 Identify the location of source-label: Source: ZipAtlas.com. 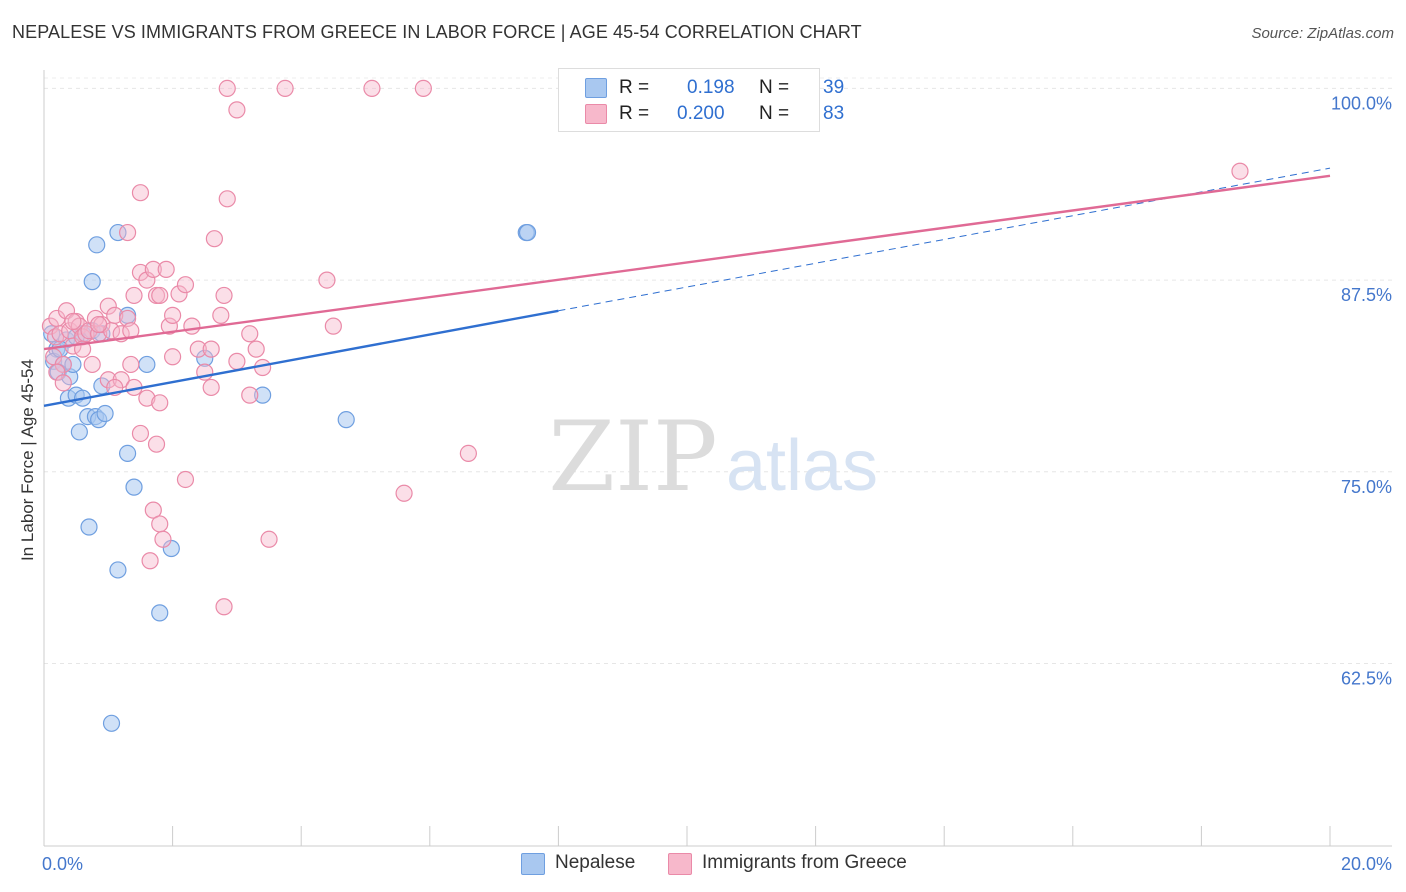
(1322, 33).